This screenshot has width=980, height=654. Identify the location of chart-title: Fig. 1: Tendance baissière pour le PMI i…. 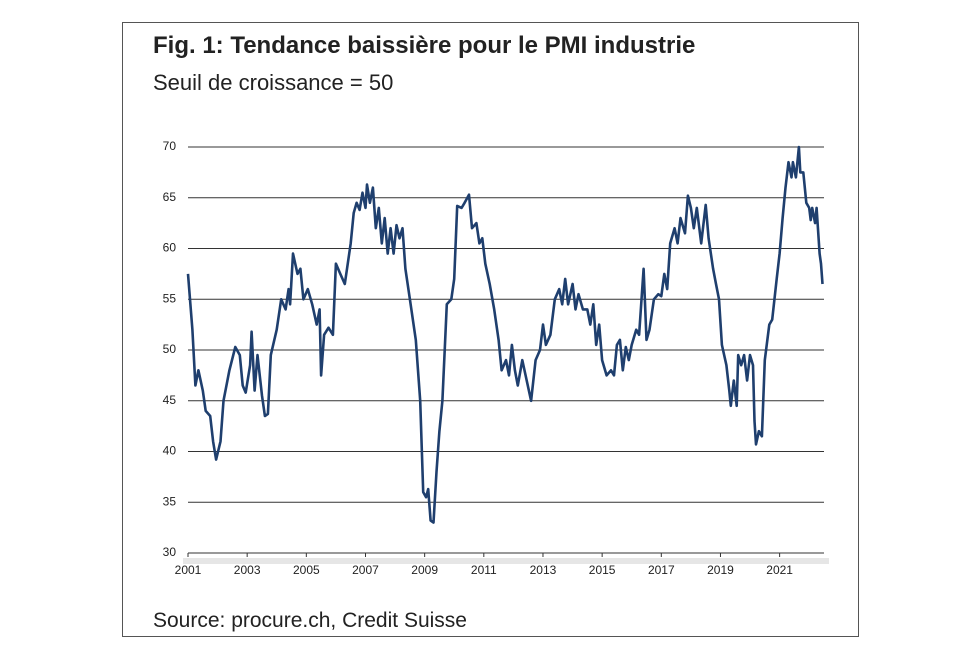
(424, 45).